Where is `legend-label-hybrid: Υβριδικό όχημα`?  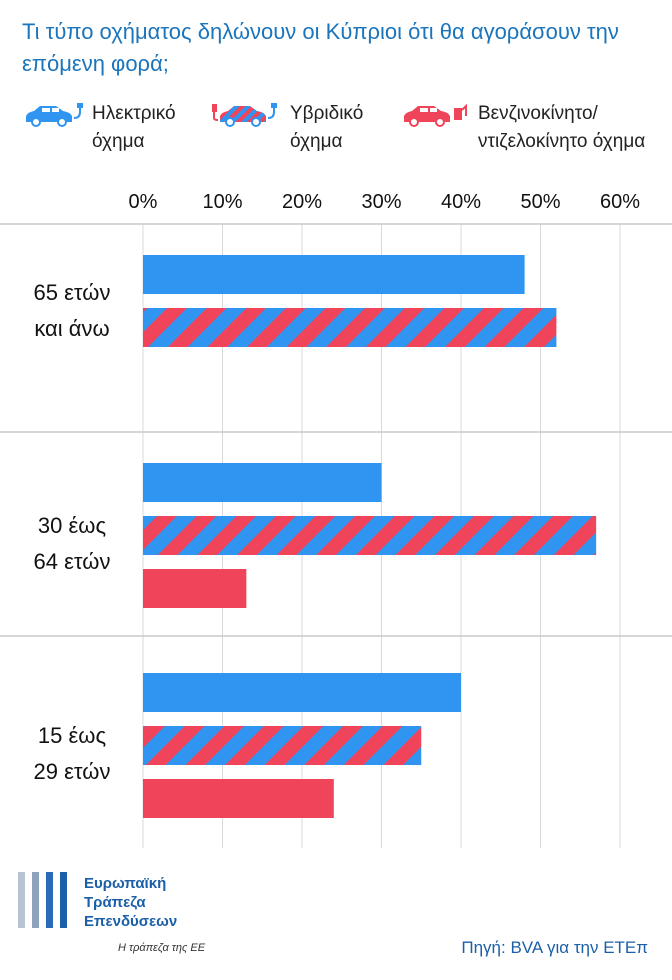
legend-label-hybrid: Υβριδικό όχημα is located at coordinates (327, 127).